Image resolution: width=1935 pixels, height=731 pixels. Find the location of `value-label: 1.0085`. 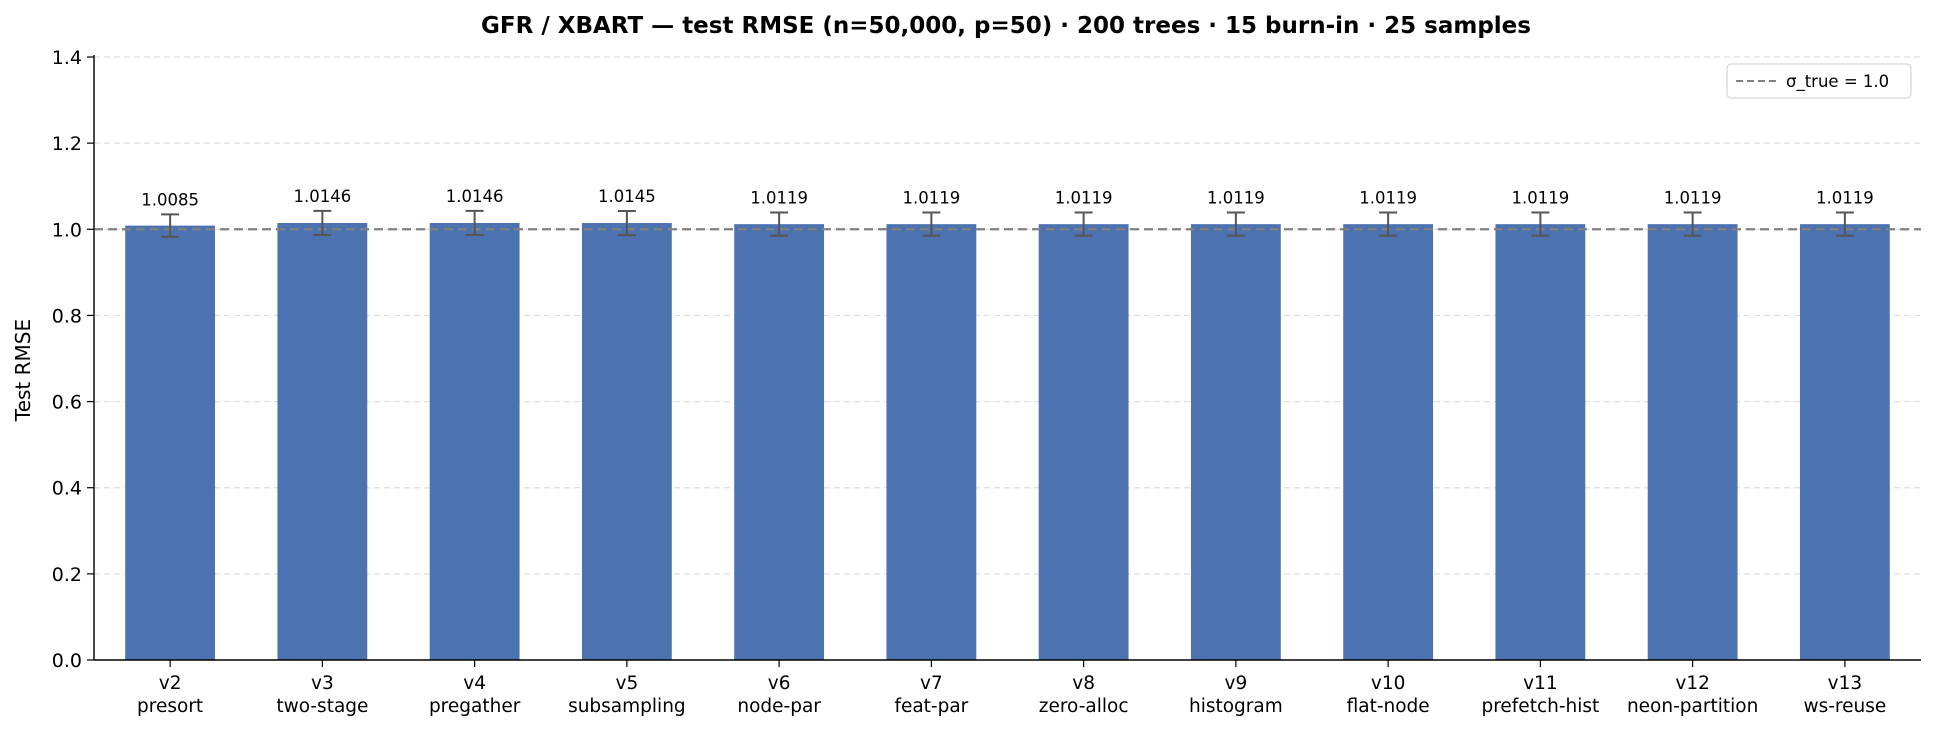

value-label: 1.0085 is located at coordinates (170, 199).